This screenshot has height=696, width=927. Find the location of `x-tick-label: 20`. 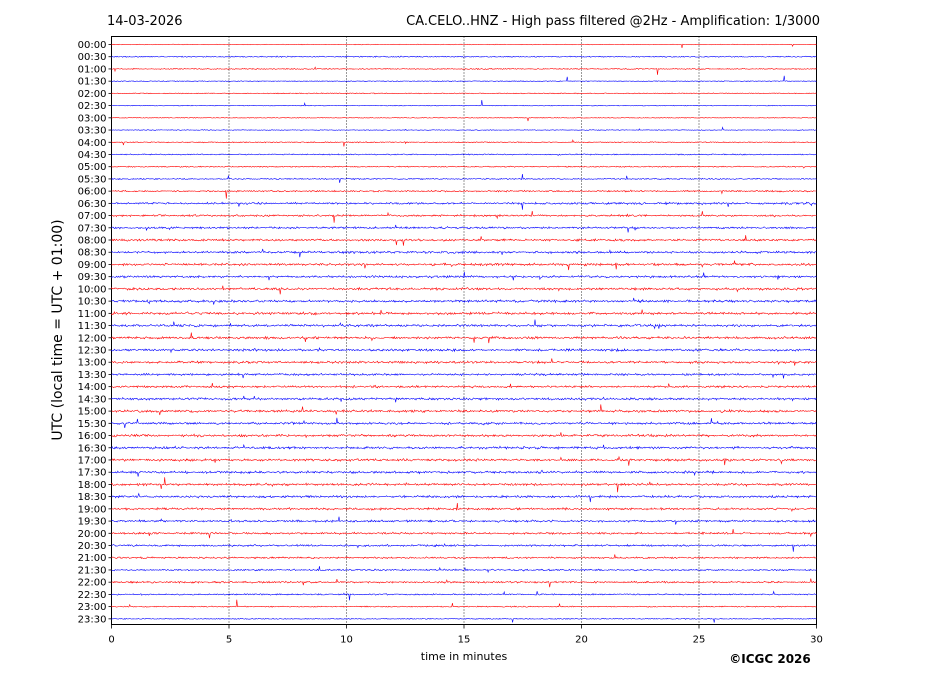

x-tick-label: 20 is located at coordinates (581, 640).